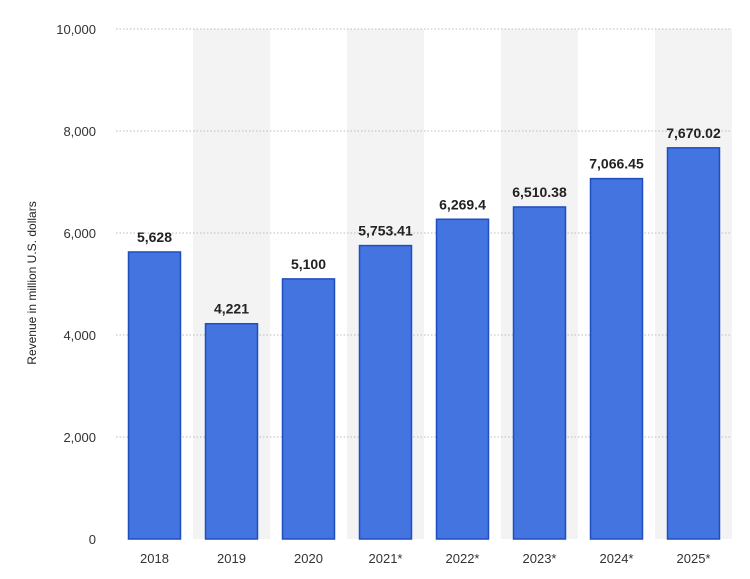 Image resolution: width=750 pixels, height=579 pixels. I want to click on data-label: 5,628, so click(154, 237).